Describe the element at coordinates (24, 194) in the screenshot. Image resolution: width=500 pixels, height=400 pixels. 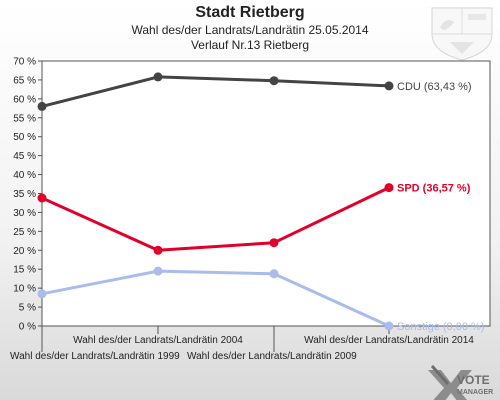
I see `y-tick-label: 35 %` at that location.